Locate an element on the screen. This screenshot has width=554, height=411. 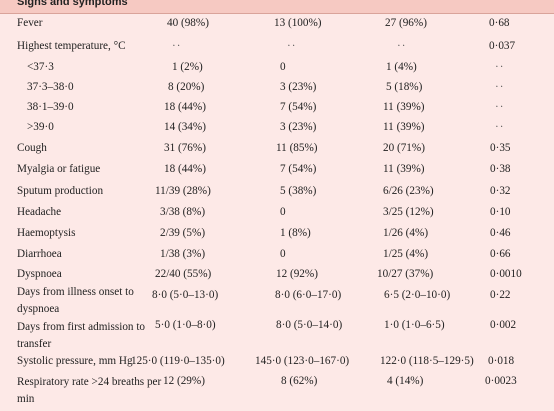
p-value: 0·46 is located at coordinates (500, 233).